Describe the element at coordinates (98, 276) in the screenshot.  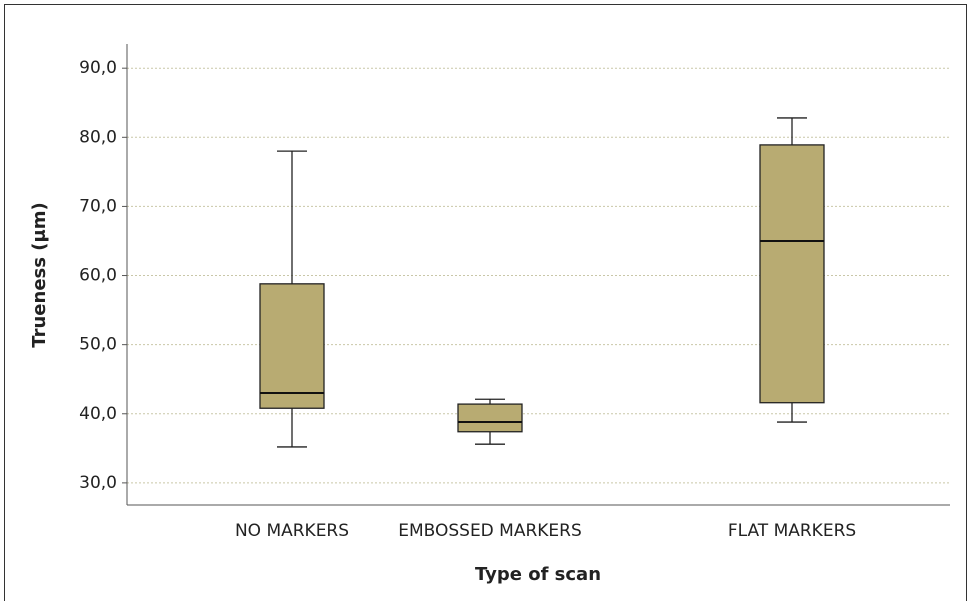
I see `y-tick-label: 60,0` at that location.